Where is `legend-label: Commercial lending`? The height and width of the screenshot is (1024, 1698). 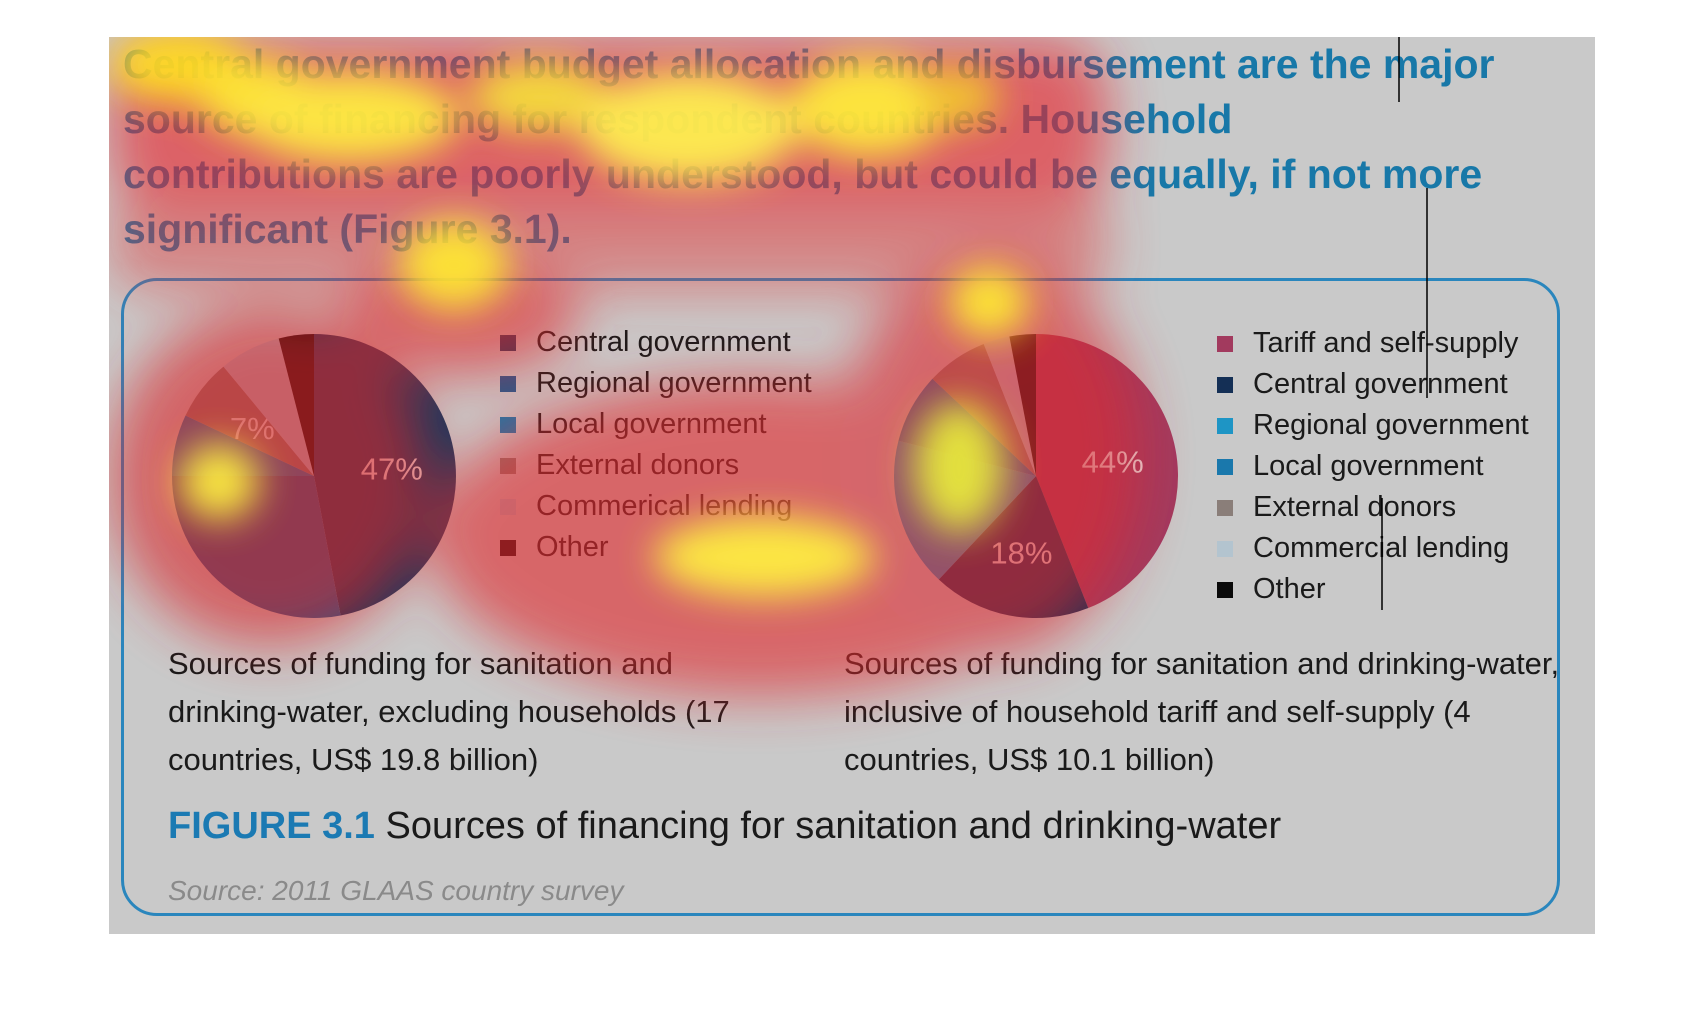 legend-label: Commercial lending is located at coordinates (1381, 548).